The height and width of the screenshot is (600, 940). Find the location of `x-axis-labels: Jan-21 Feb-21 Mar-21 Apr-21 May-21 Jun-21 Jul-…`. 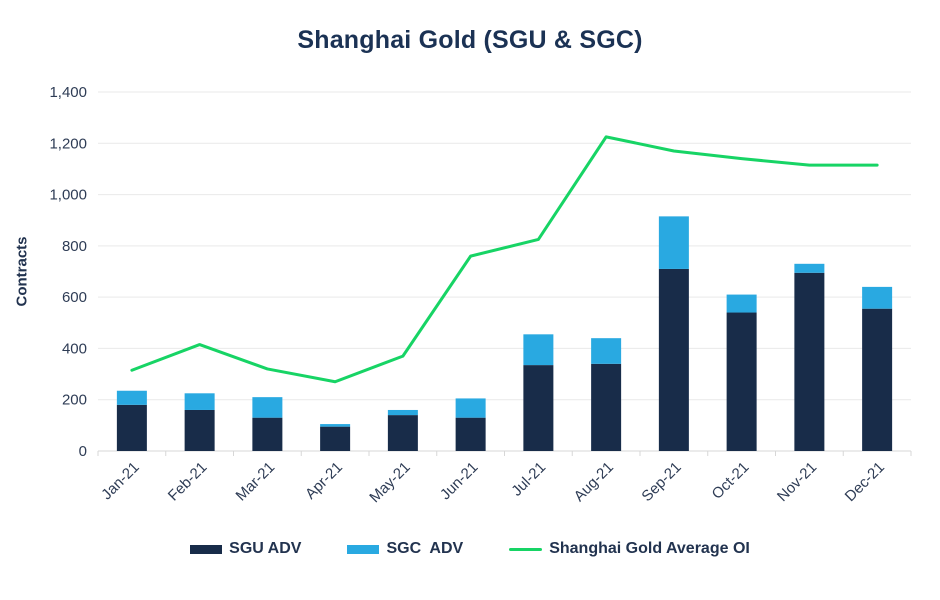

x-axis-labels: Jan-21 Feb-21 Mar-21 Apr-21 May-21 Jun-21 Jul-… is located at coordinates (493, 482).